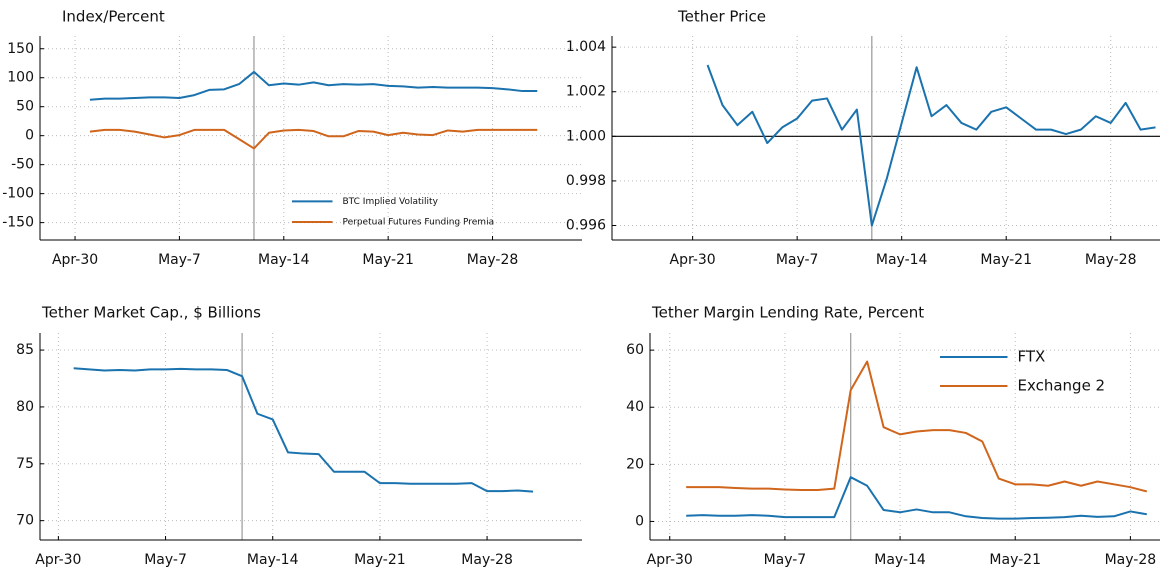 This screenshot has width=1163, height=573. Describe the element at coordinates (25, 521) in the screenshot. I see `y-tick-label: 70` at that location.